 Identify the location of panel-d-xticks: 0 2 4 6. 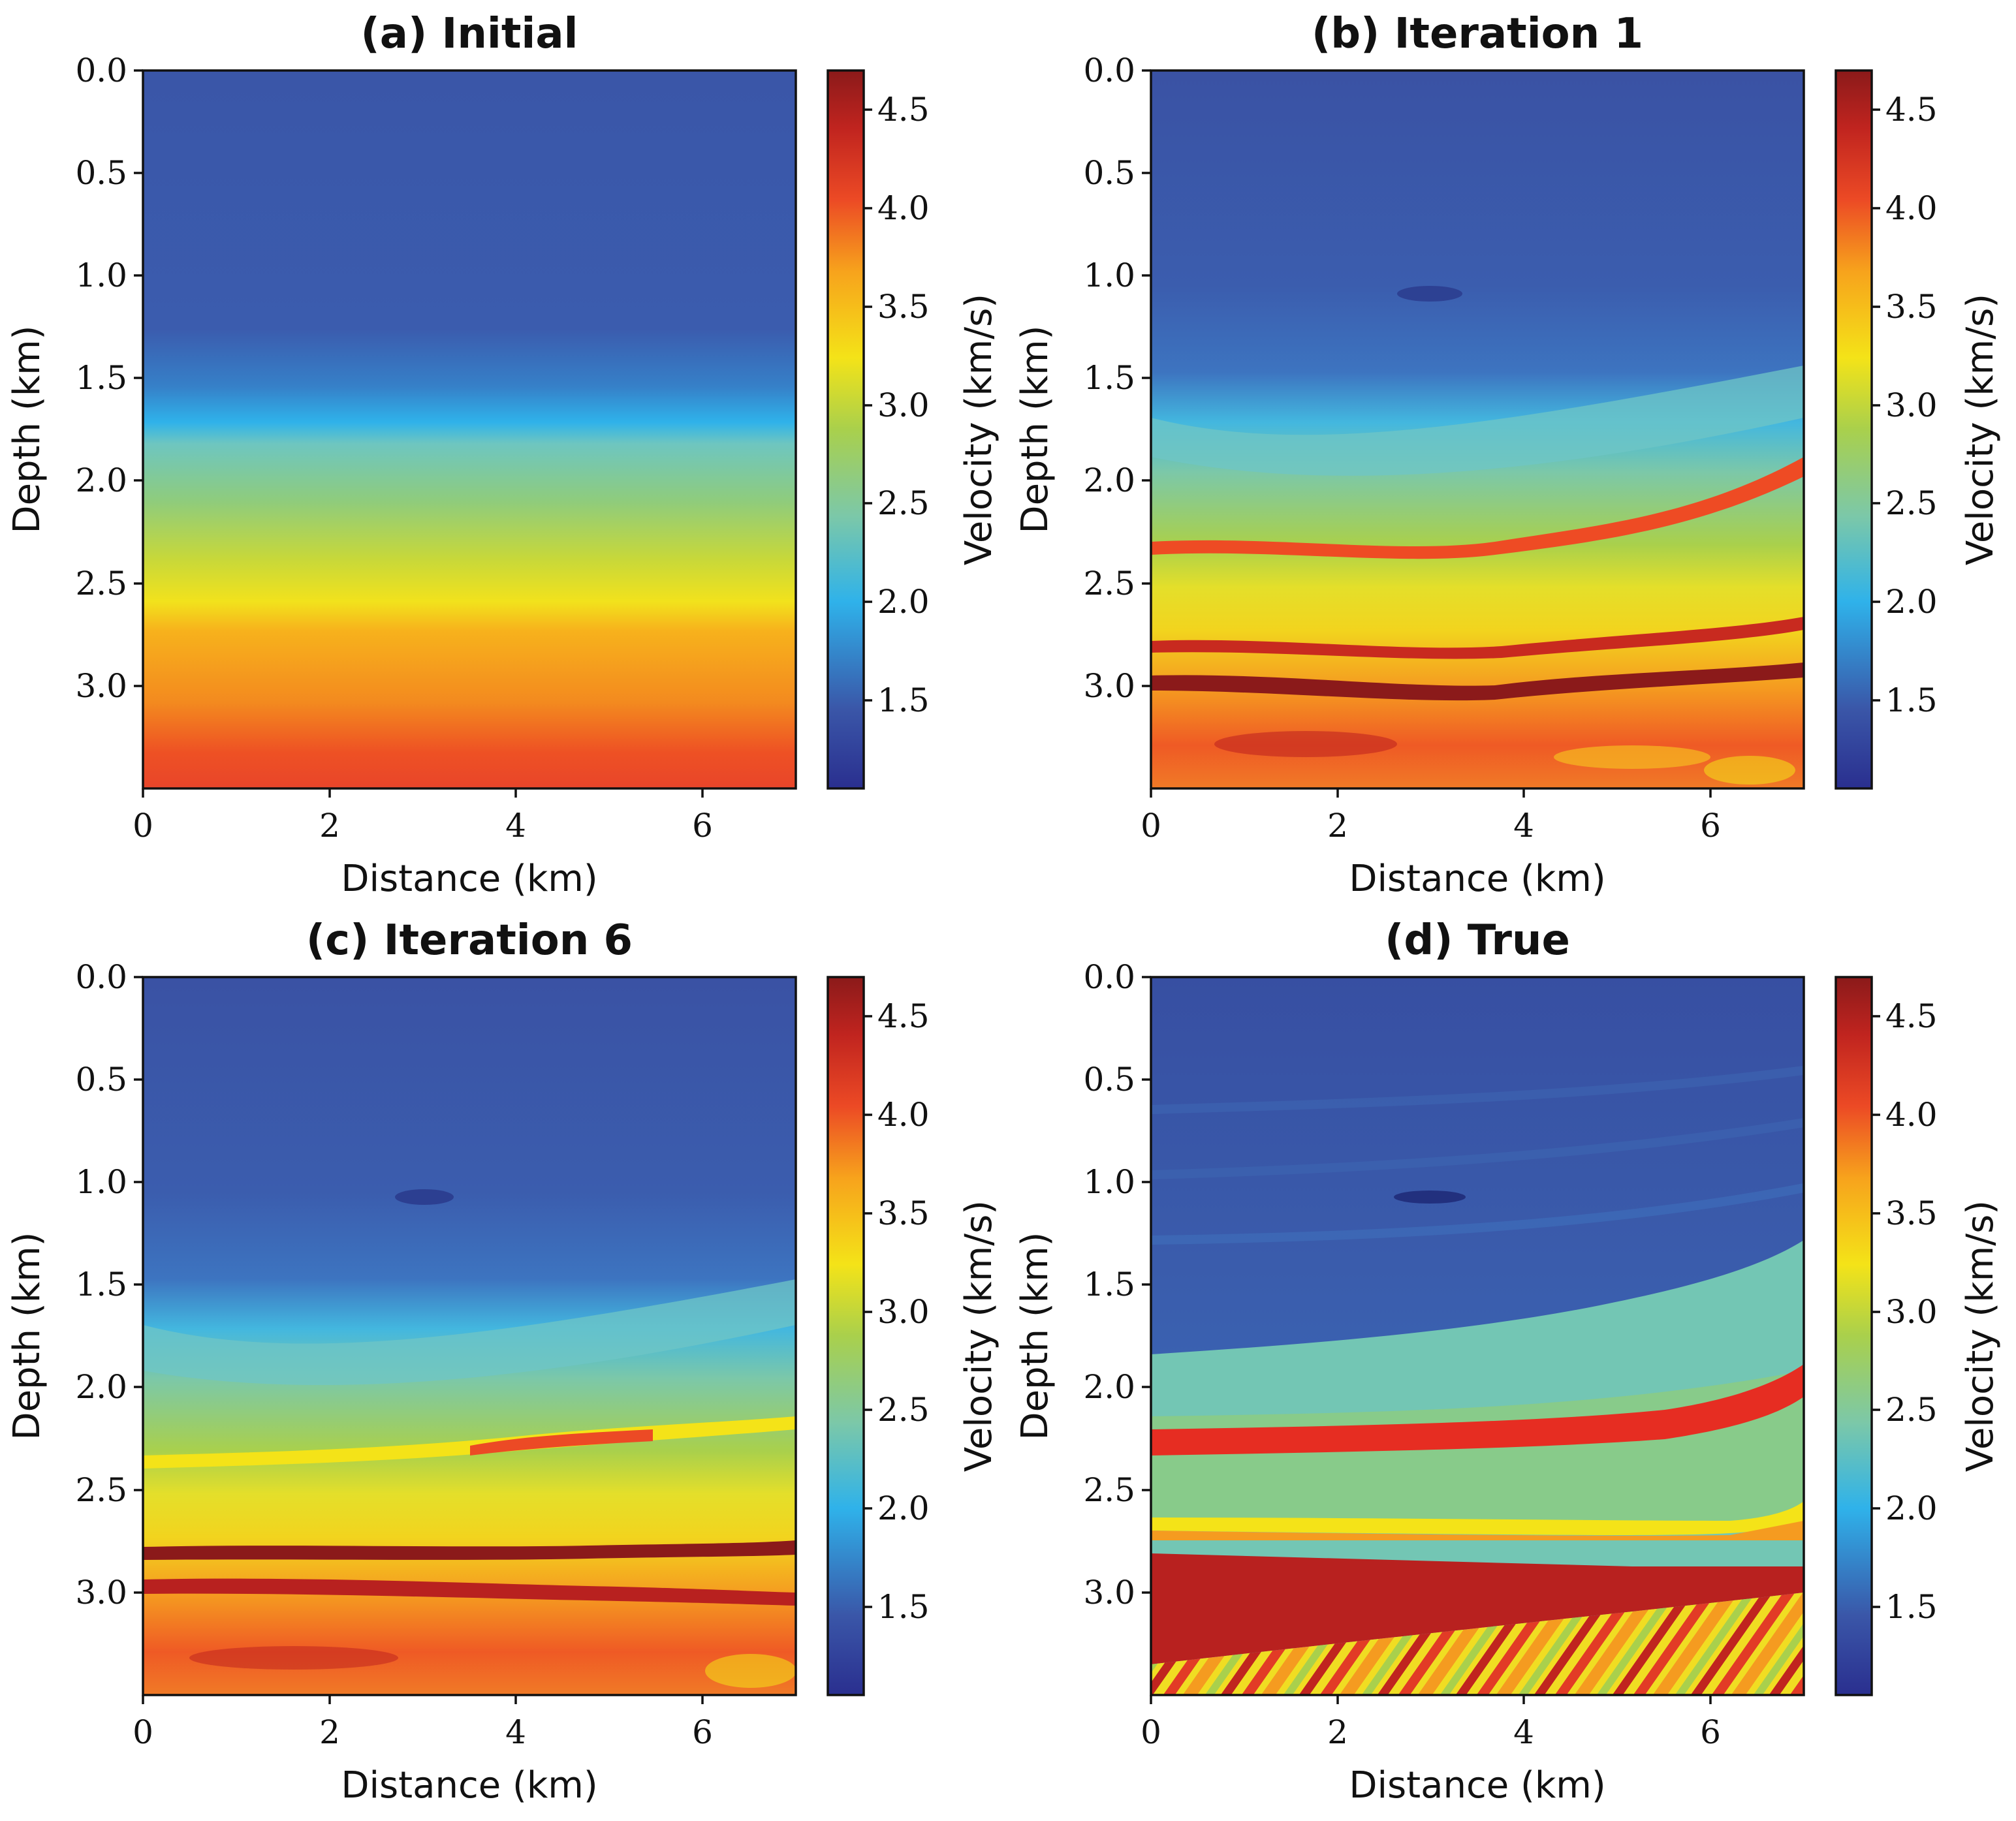
(1431, 1723).